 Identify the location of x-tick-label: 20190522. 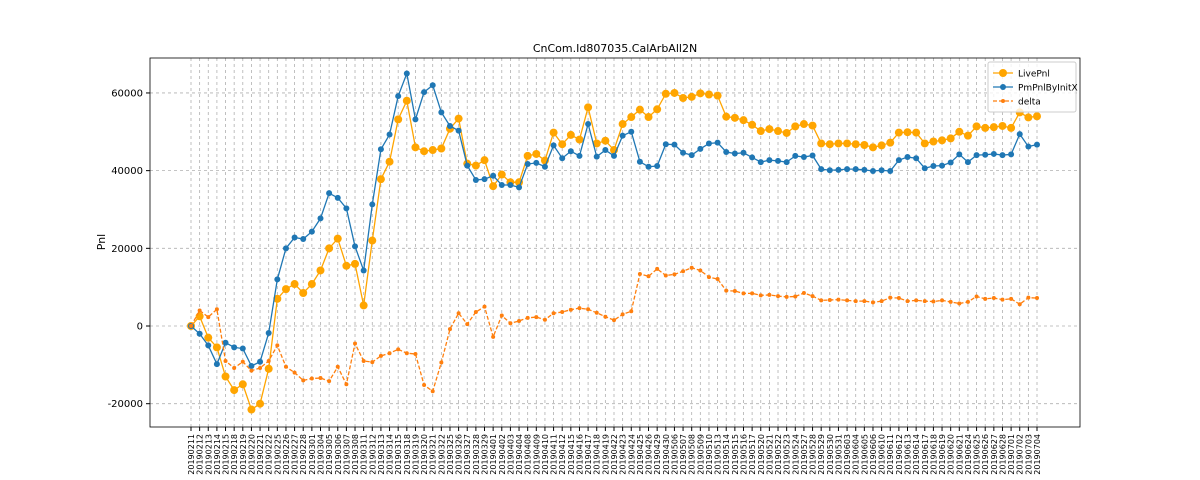
(778, 454).